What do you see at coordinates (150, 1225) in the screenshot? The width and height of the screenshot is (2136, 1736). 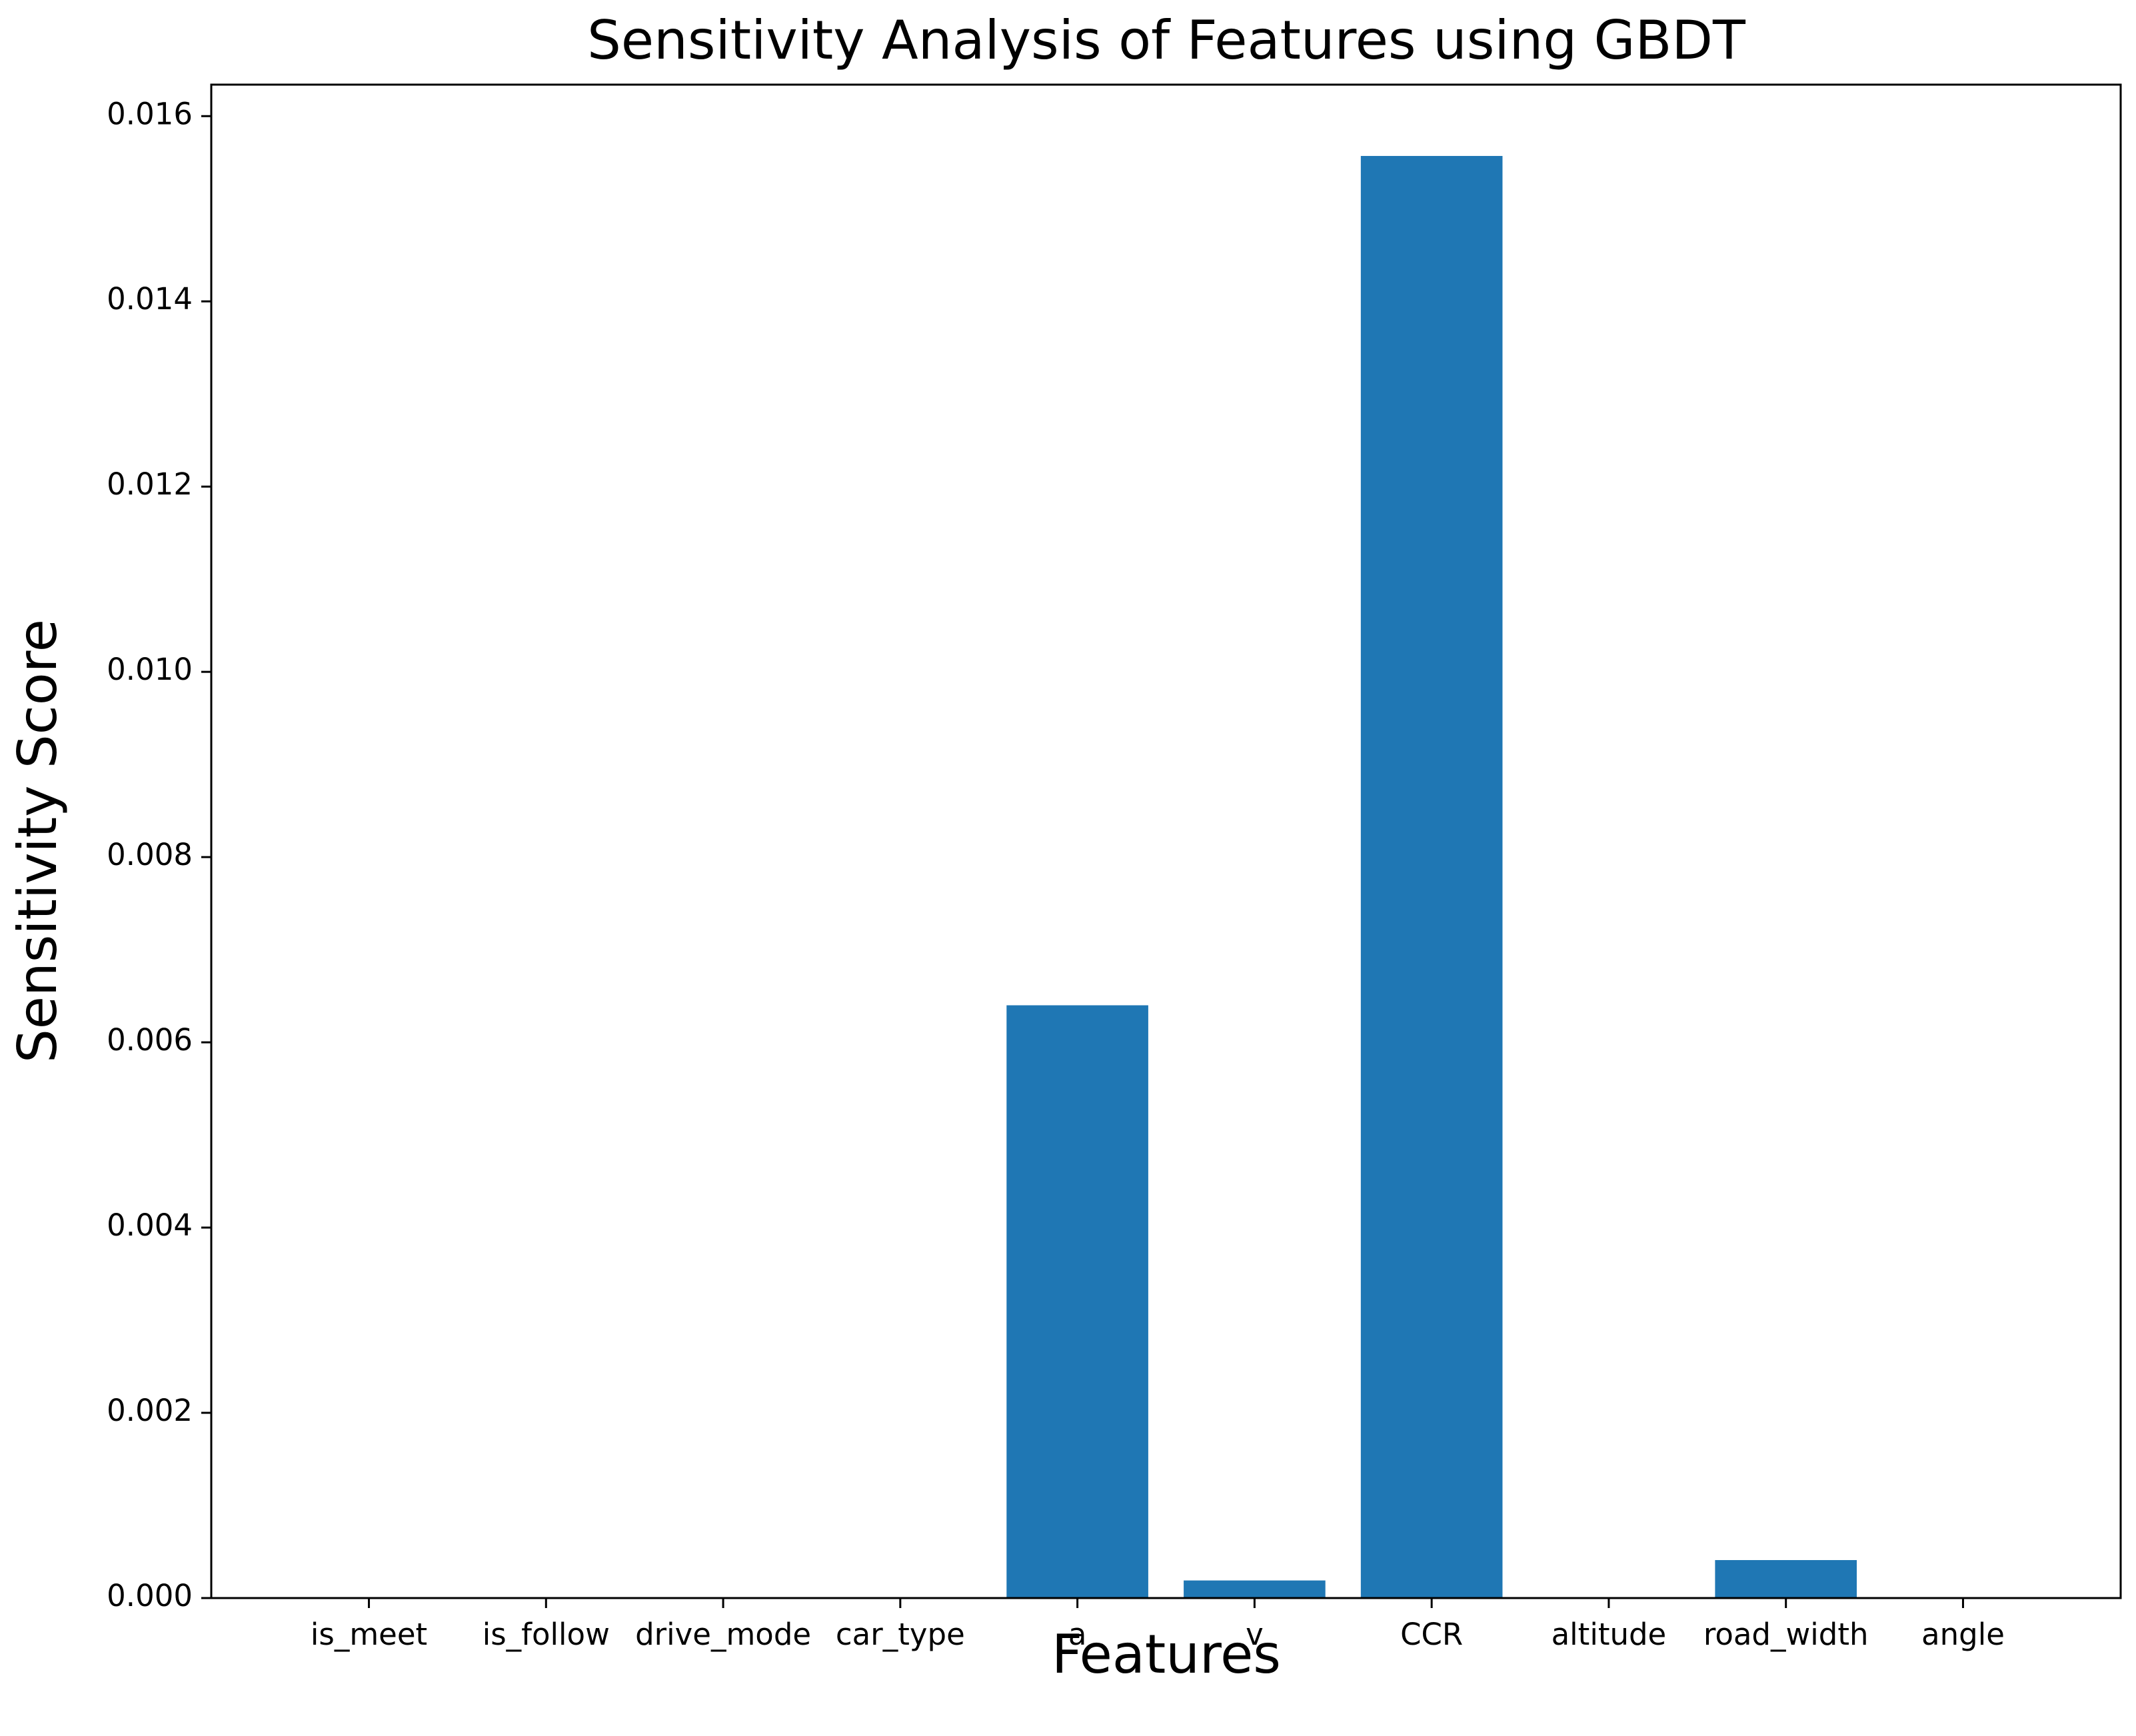 I see `y-tick-label: 0.004` at bounding box center [150, 1225].